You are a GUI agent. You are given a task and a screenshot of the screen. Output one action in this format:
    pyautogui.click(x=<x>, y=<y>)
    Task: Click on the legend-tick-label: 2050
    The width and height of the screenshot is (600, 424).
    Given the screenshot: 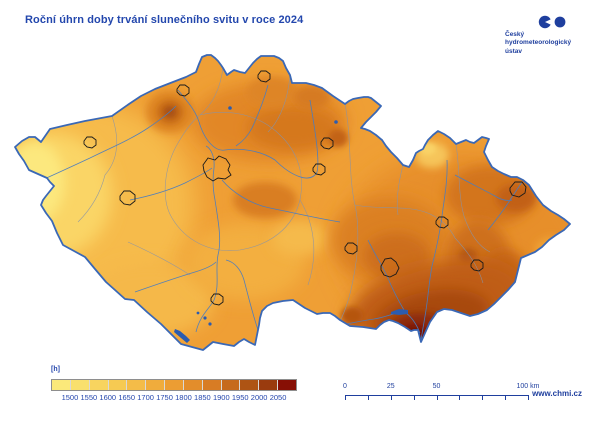 What is the action you would take?
    pyautogui.click(x=278, y=397)
    